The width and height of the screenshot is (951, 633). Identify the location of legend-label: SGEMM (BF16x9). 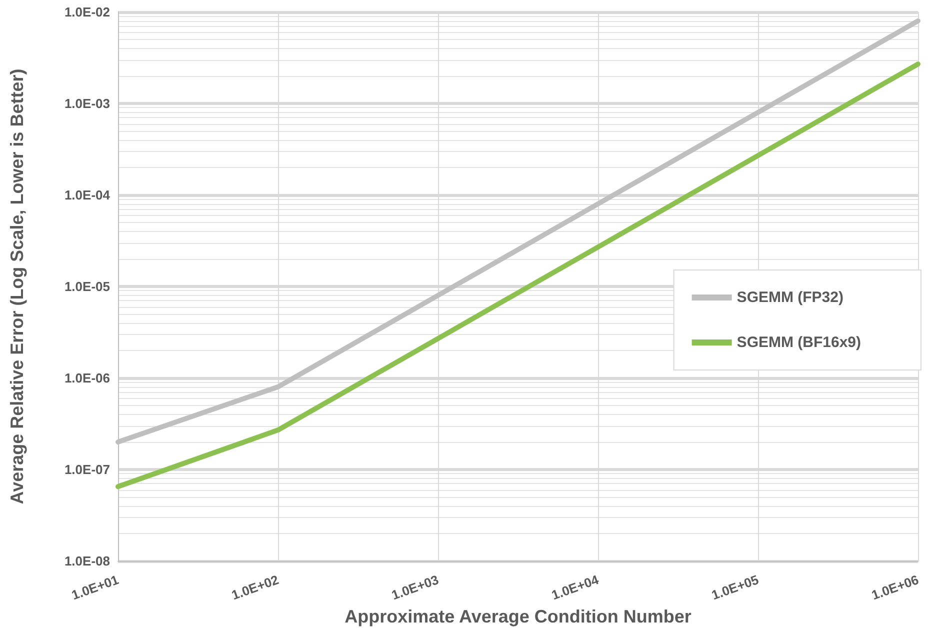
(799, 342).